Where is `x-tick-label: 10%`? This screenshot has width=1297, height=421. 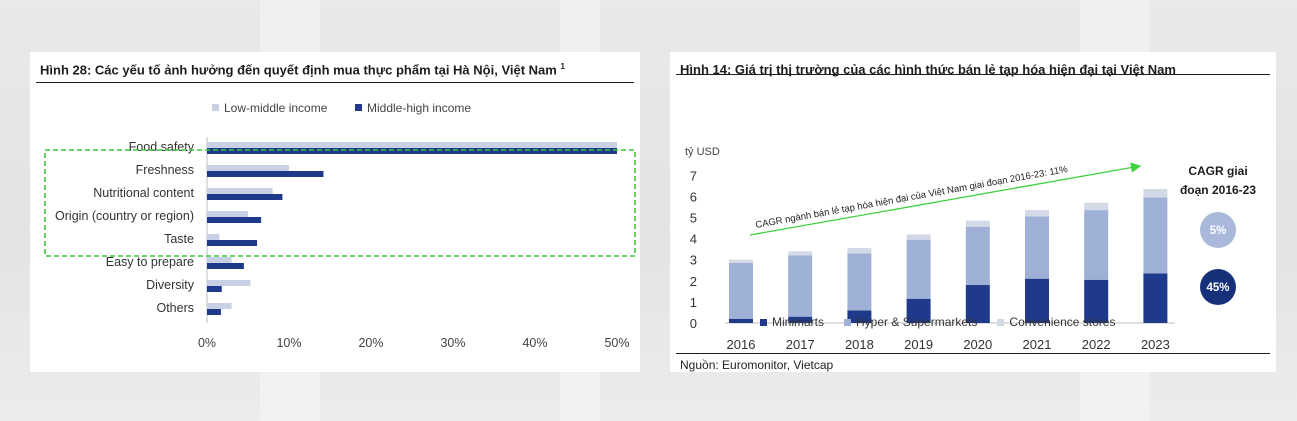
x-tick-label: 10% is located at coordinates (288, 343).